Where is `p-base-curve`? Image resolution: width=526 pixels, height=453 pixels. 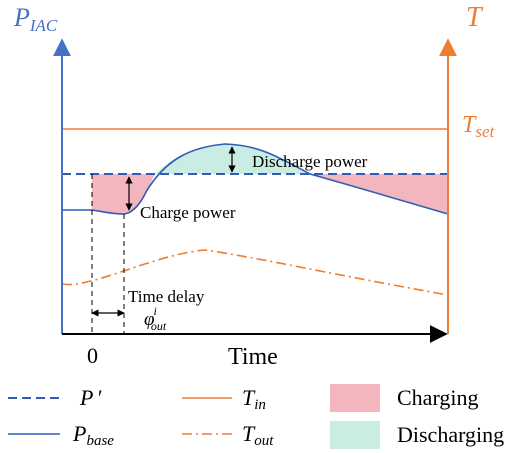
p-base-curve is located at coordinates (255, 179).